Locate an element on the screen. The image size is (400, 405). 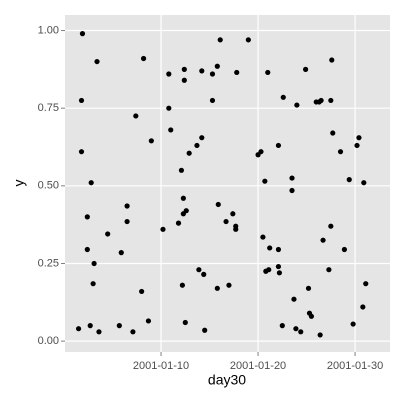
y-tick-label: 0.75 is located at coordinates (48, 108).